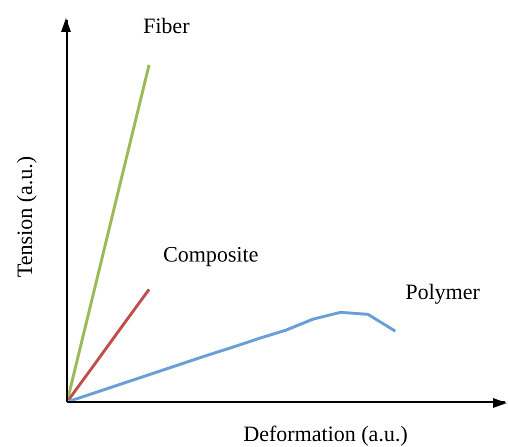 Image resolution: width=508 pixels, height=447 pixels. I want to click on series-label: Fiber, so click(166, 25).